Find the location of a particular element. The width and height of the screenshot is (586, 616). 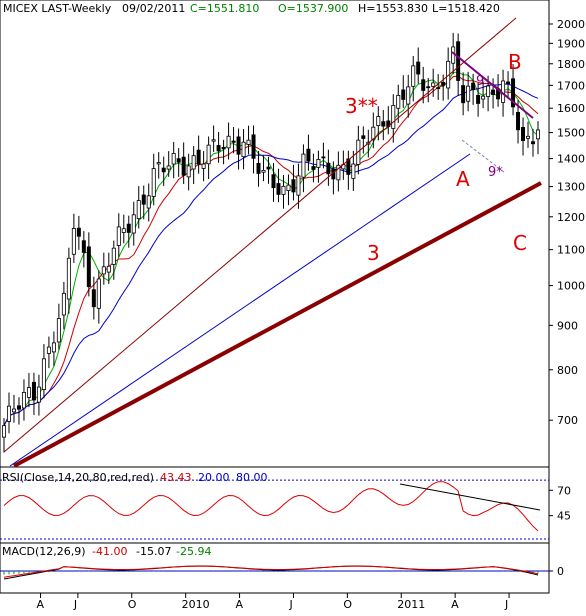

y-tick-label: 900 is located at coordinates (567, 325).